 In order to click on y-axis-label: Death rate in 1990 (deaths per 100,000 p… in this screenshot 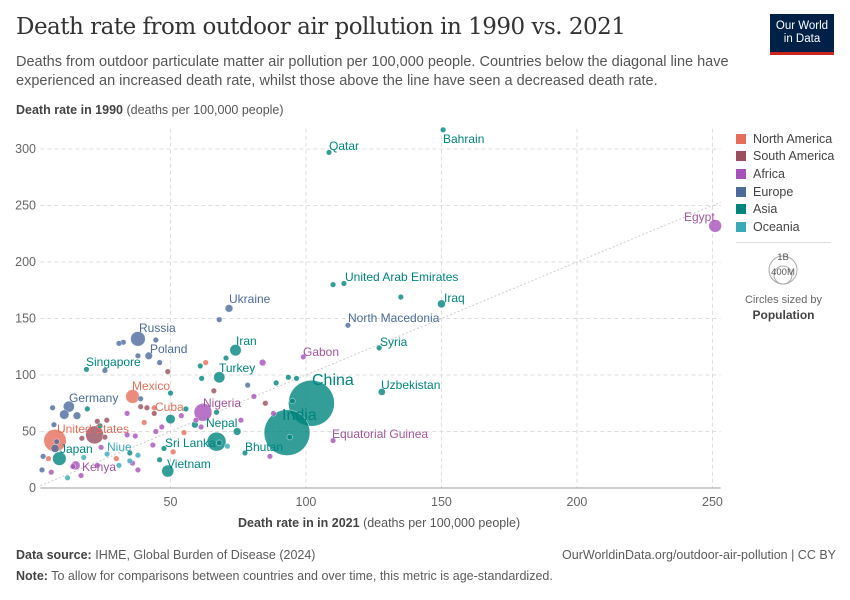, I will do `click(150, 110)`.